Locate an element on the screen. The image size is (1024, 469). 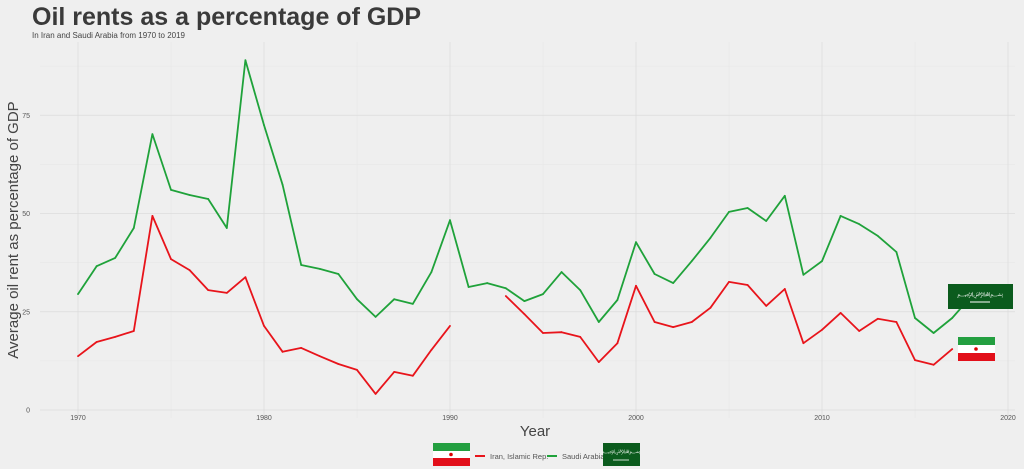
legend-saudi-label: Saudi Arabia is located at coordinates (583, 456).